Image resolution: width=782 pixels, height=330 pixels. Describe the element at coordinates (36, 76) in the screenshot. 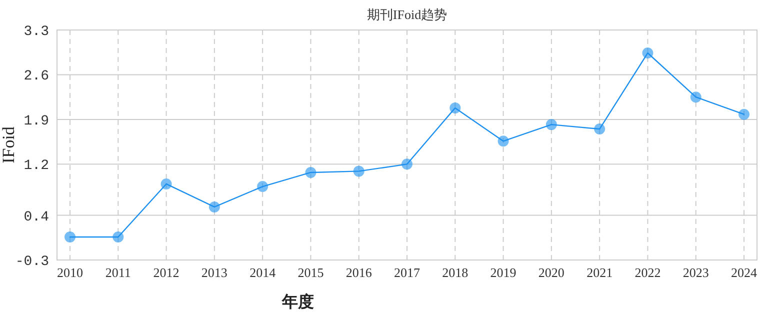

I see `y-tick-label: 2.6` at that location.